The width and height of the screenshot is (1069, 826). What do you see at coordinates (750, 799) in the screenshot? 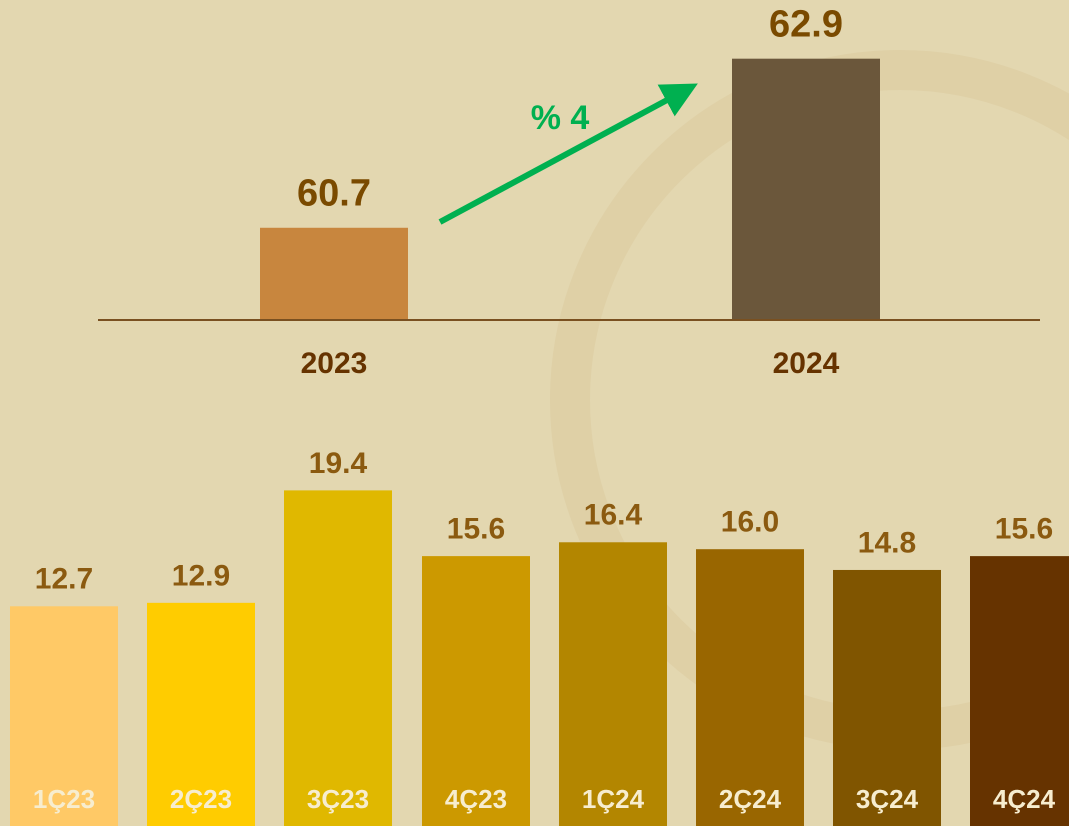
I see `x-tick-label: 2Ç24` at bounding box center [750, 799].